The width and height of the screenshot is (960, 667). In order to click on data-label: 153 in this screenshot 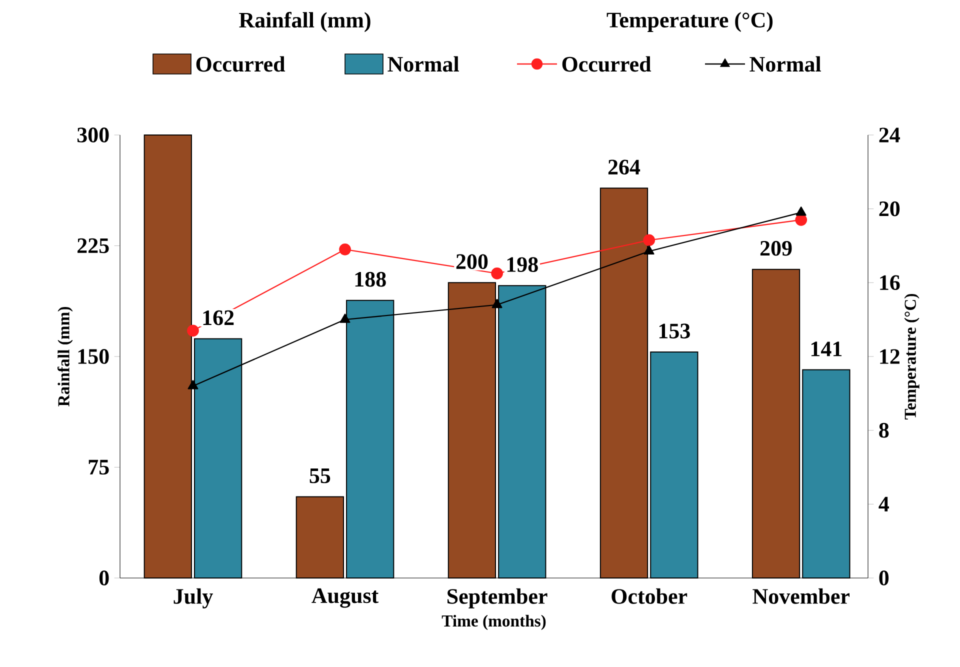, I will do `click(674, 331)`.